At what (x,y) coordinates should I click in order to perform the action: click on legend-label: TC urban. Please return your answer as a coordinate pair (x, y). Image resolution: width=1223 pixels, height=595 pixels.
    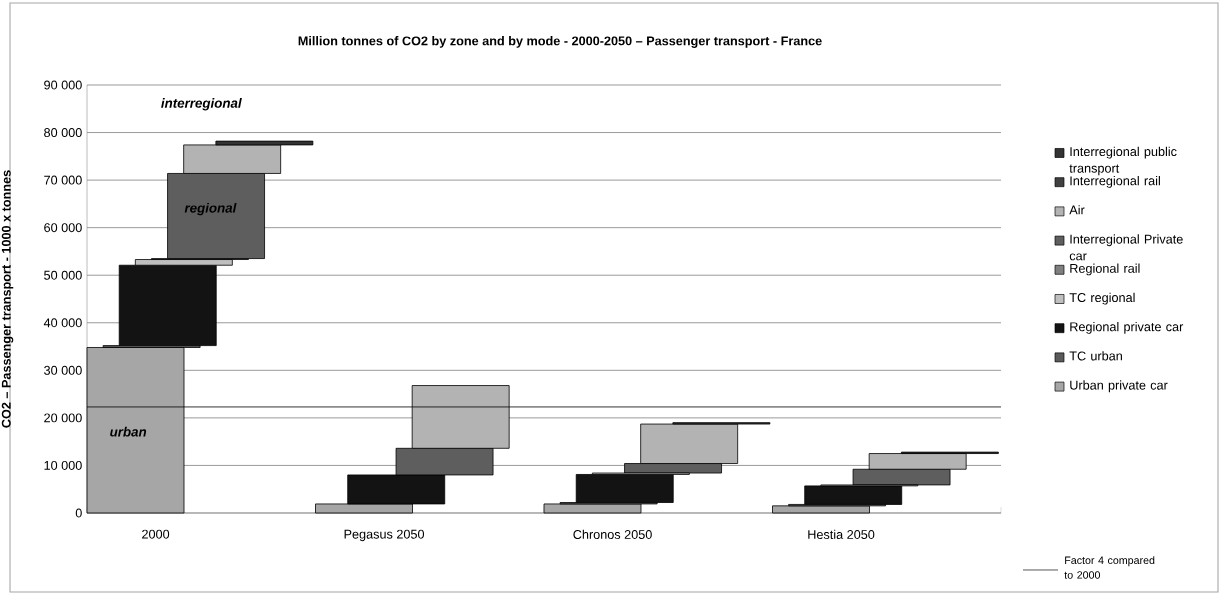
    Looking at the image, I should click on (1095, 356).